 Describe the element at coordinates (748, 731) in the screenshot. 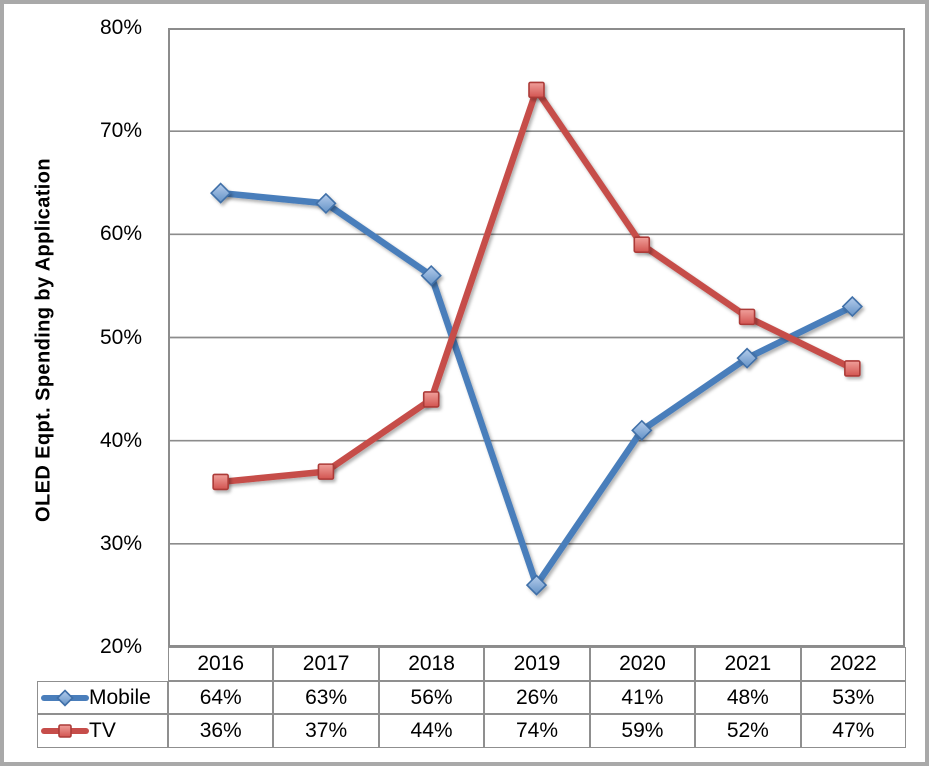

I see `tv-value-cell: 52%` at that location.